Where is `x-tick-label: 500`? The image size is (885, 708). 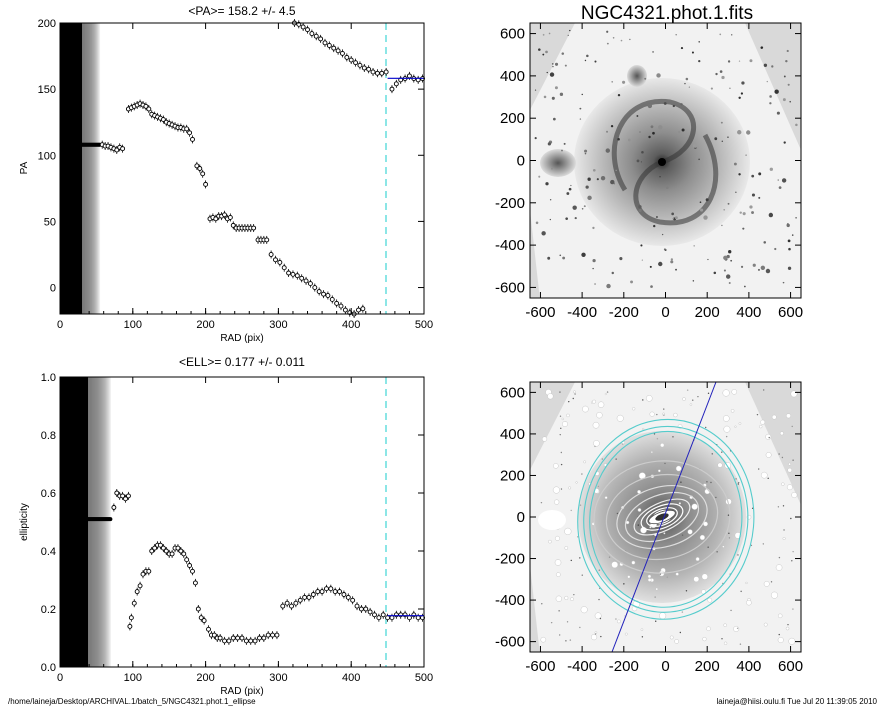 x-tick-label: 500 is located at coordinates (424, 678).